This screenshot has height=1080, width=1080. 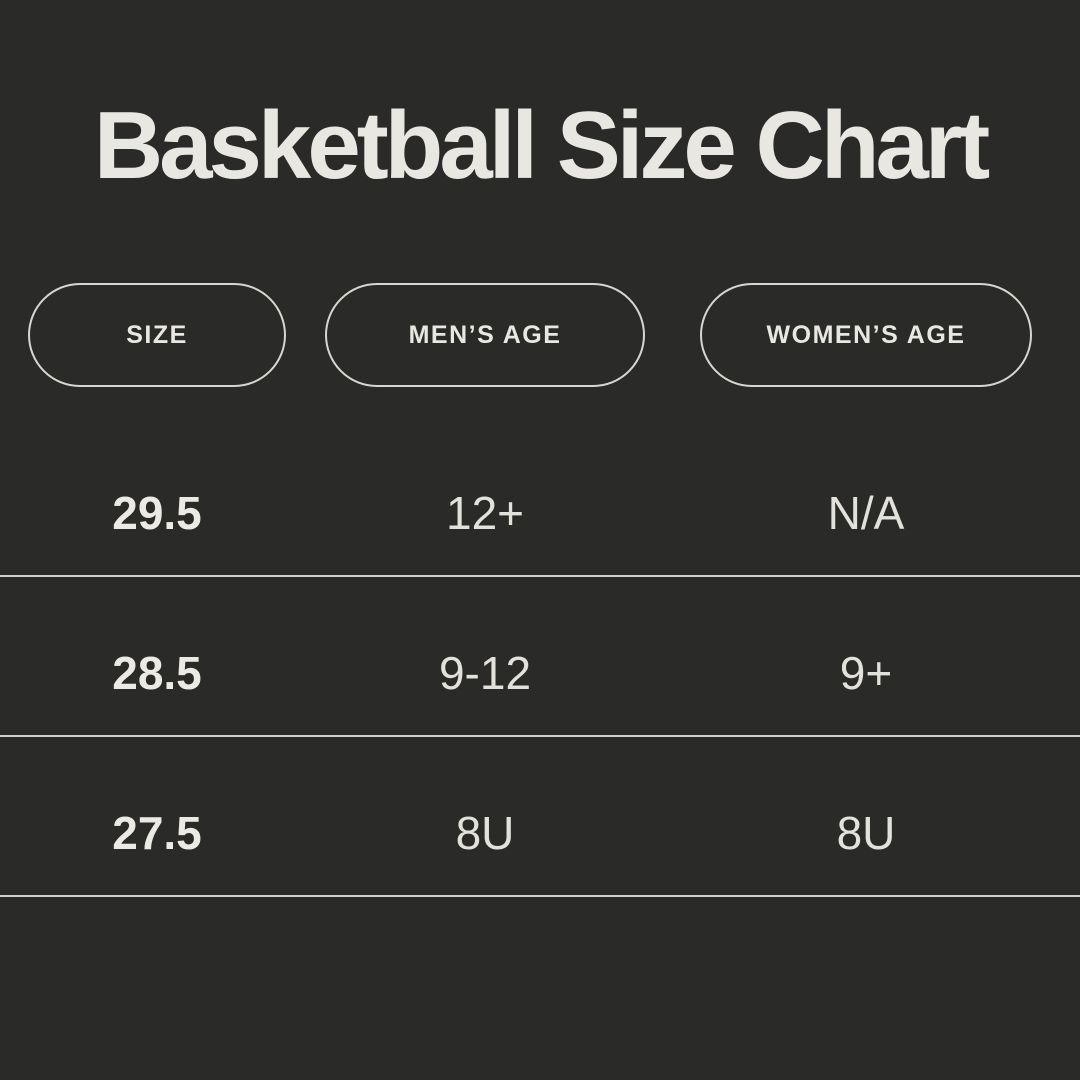 I want to click on column-header-size-label: SIZE, so click(x=157, y=334).